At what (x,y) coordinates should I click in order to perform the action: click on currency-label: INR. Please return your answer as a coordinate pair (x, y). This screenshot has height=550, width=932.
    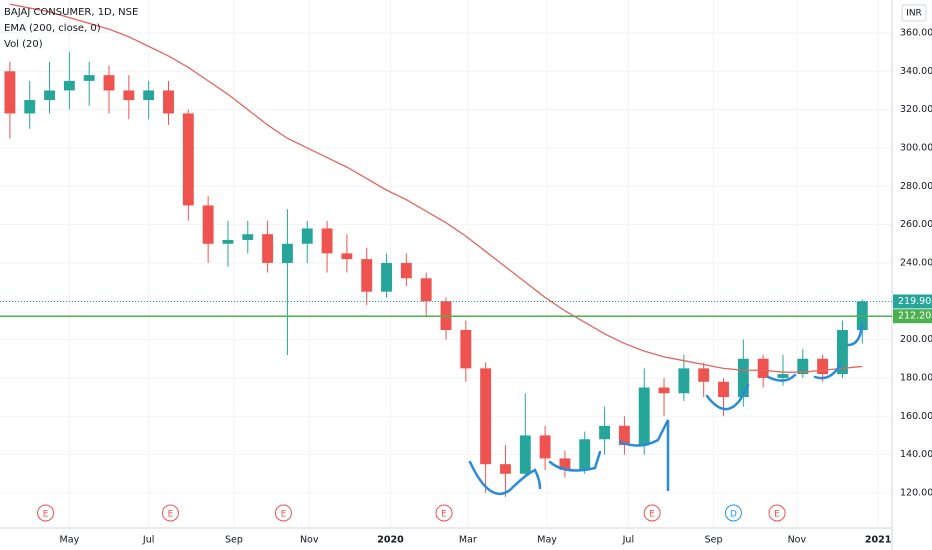
    Looking at the image, I should click on (914, 14).